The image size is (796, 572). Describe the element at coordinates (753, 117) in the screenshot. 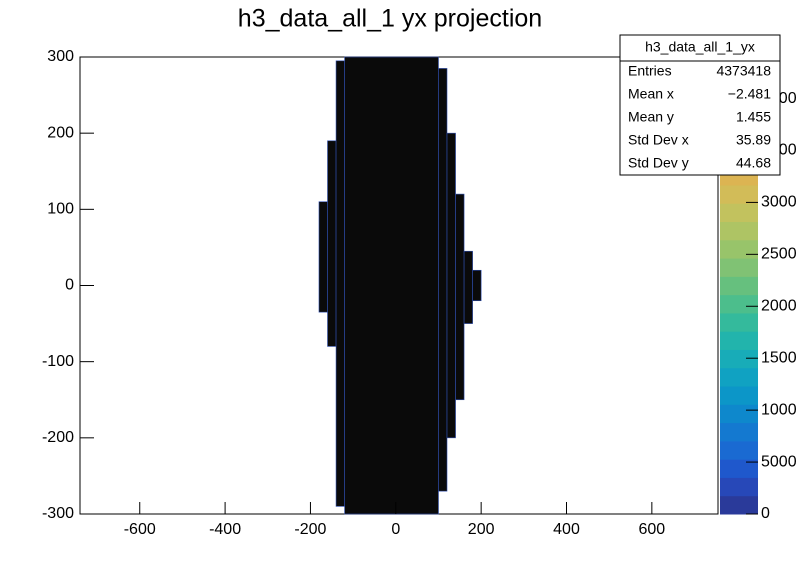

I see `stats-value: 1.455` at that location.